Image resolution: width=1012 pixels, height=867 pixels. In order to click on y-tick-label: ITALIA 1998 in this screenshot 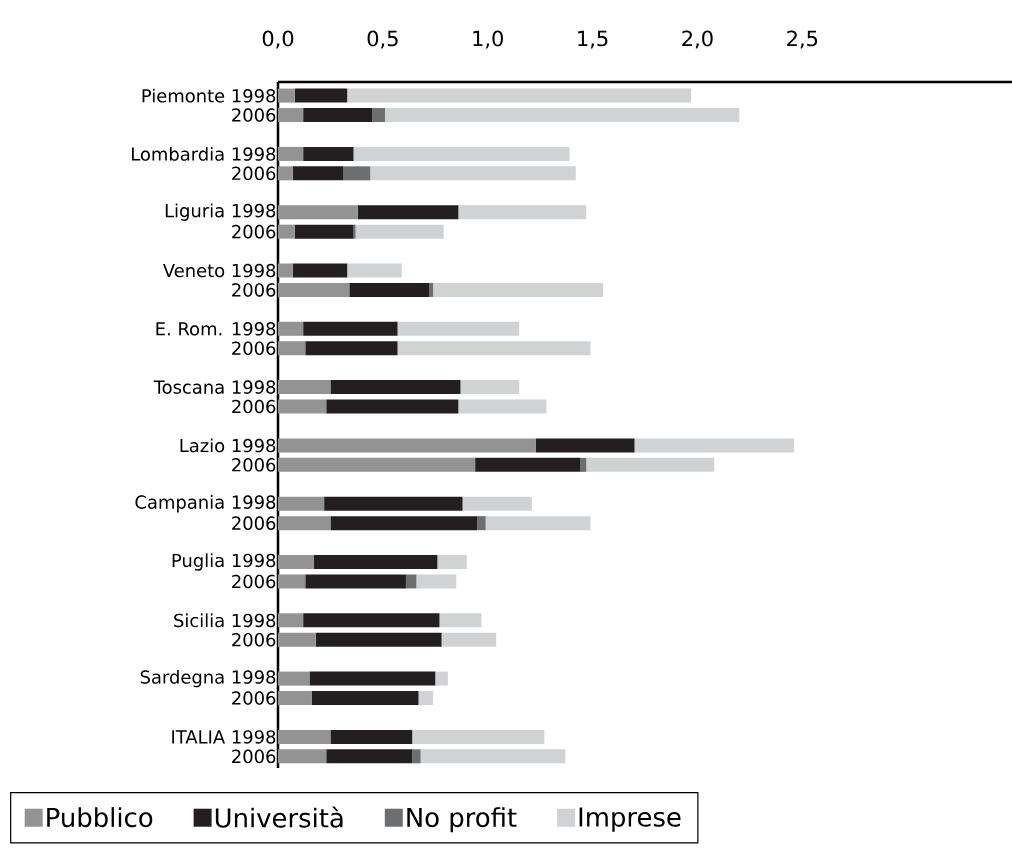, I will do `click(224, 737)`.